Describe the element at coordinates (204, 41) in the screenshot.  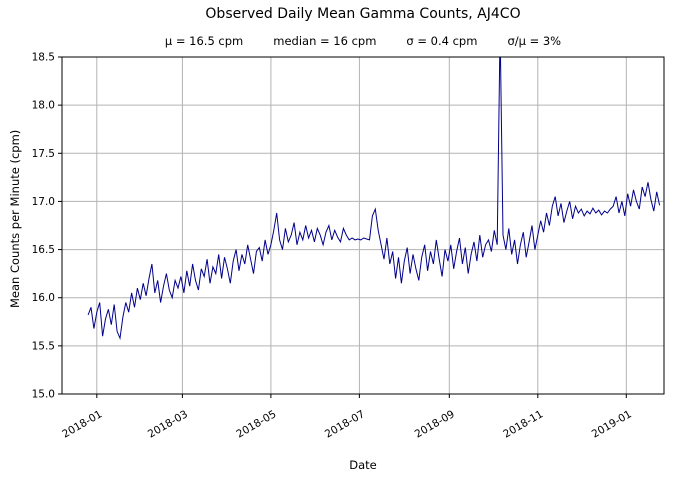
I see `stat-mean: μ = 16.5 cpm` at that location.